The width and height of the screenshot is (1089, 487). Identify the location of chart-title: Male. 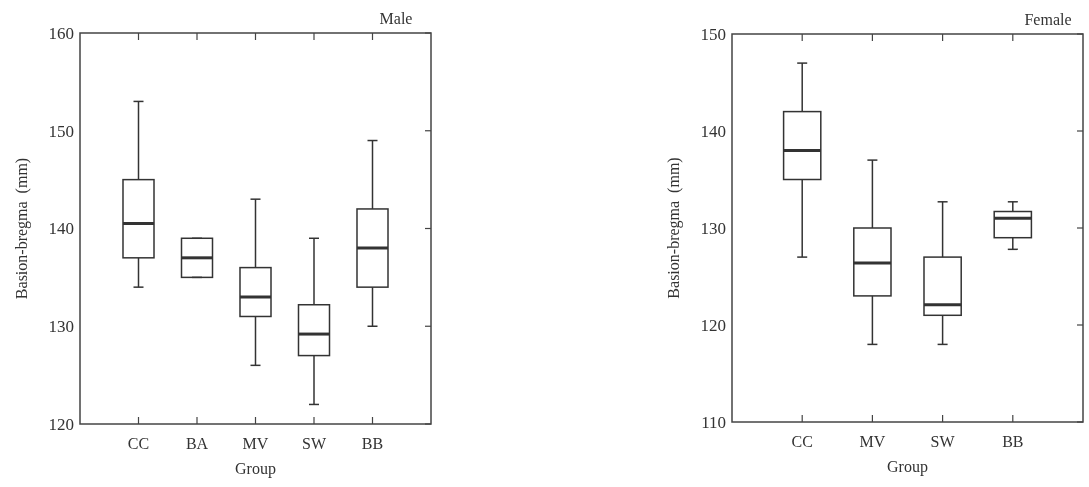
(396, 18).